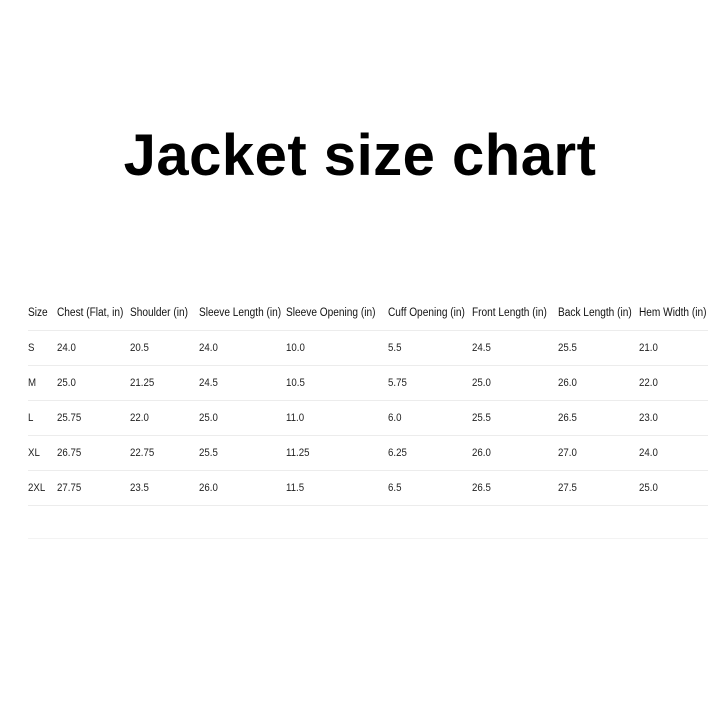  Describe the element at coordinates (368, 418) in the screenshot. I see `table-row: L 25.75 22.0 25.0 11.0 6.0 25.5 26.5 23.0` at that location.